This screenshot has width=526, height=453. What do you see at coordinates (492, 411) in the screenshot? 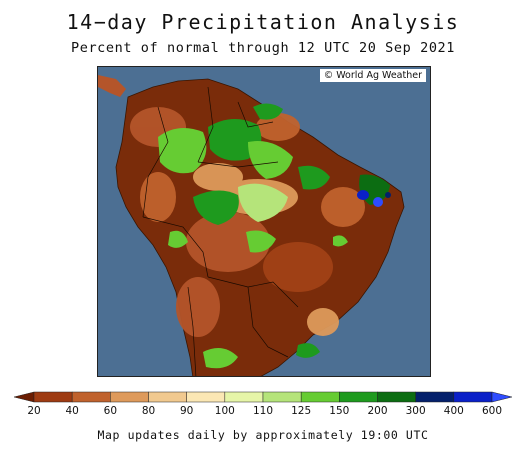
I see `legend-tick-label: 600` at bounding box center [492, 411].